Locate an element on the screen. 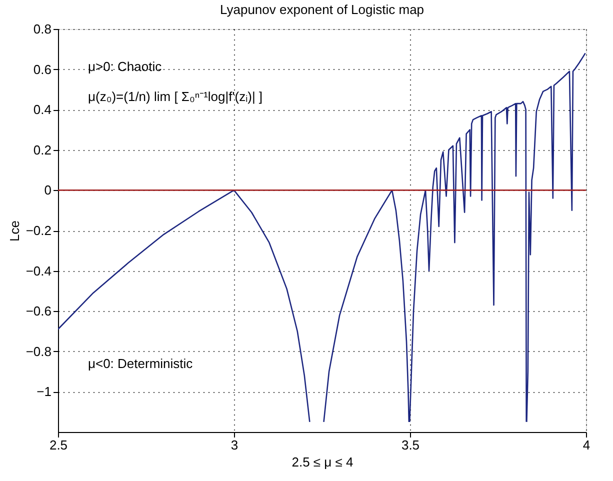  y-tick-label: 0.6 is located at coordinates (42, 69).